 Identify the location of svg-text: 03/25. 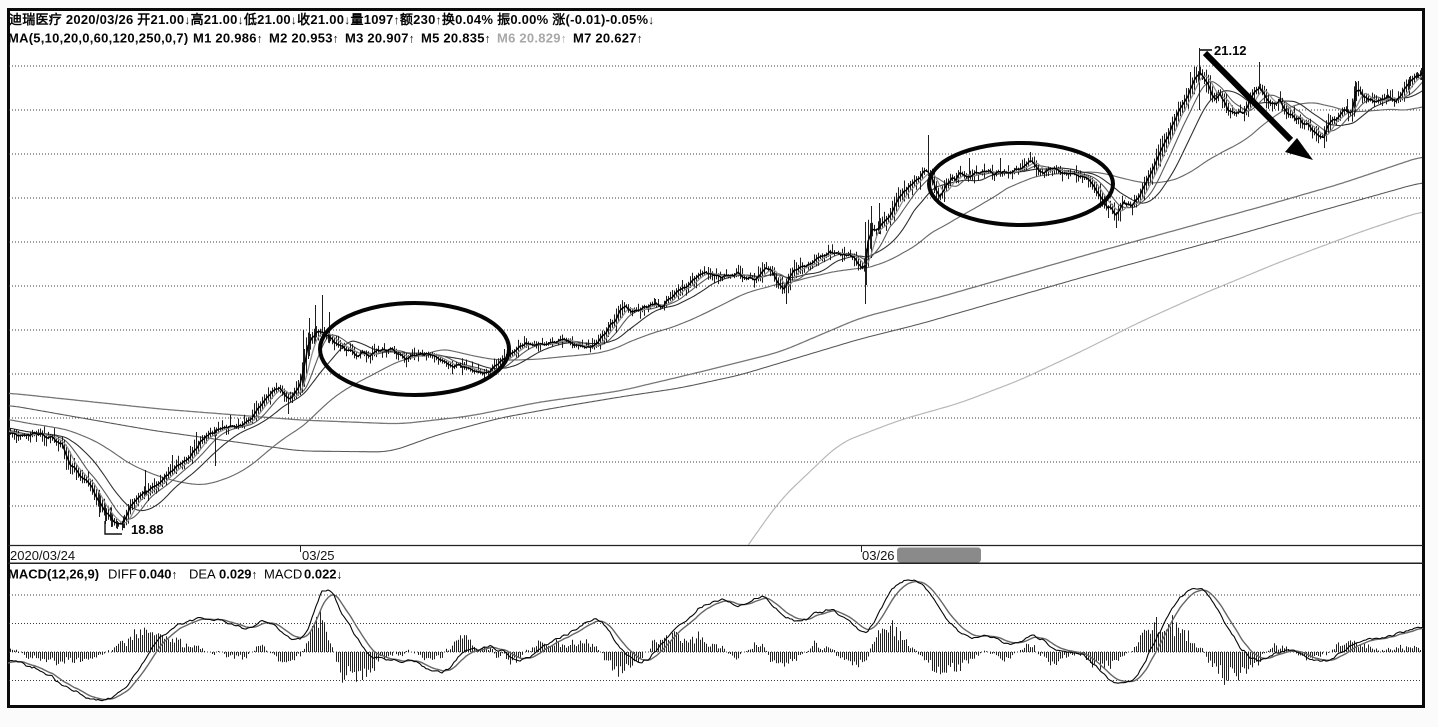
(318, 555).